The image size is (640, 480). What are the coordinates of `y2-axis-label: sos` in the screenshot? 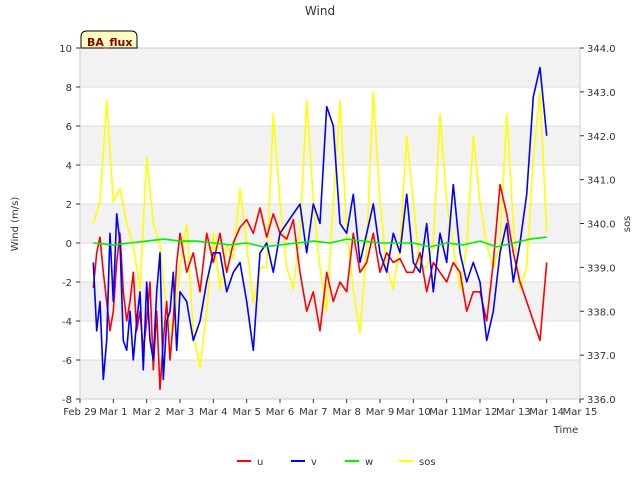 It's located at (627, 224).